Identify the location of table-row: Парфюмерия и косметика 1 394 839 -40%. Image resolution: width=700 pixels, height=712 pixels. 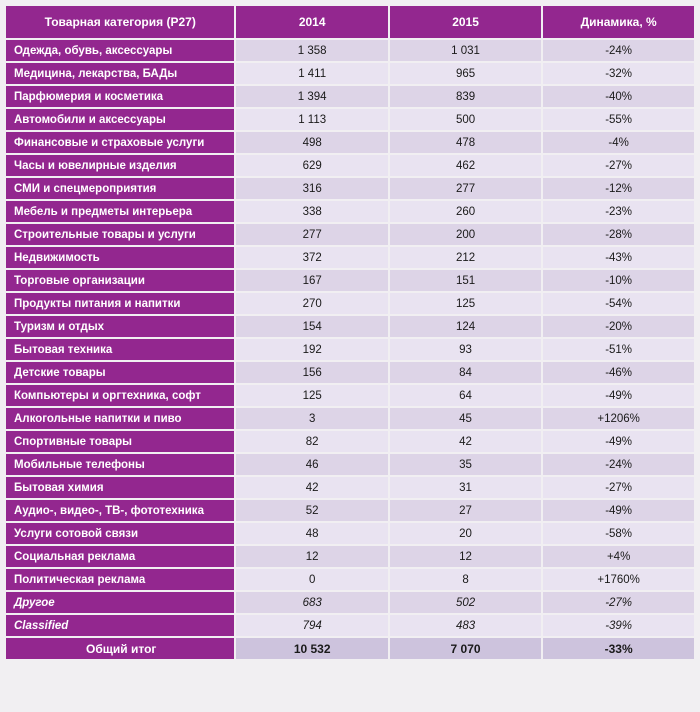
(350, 96).